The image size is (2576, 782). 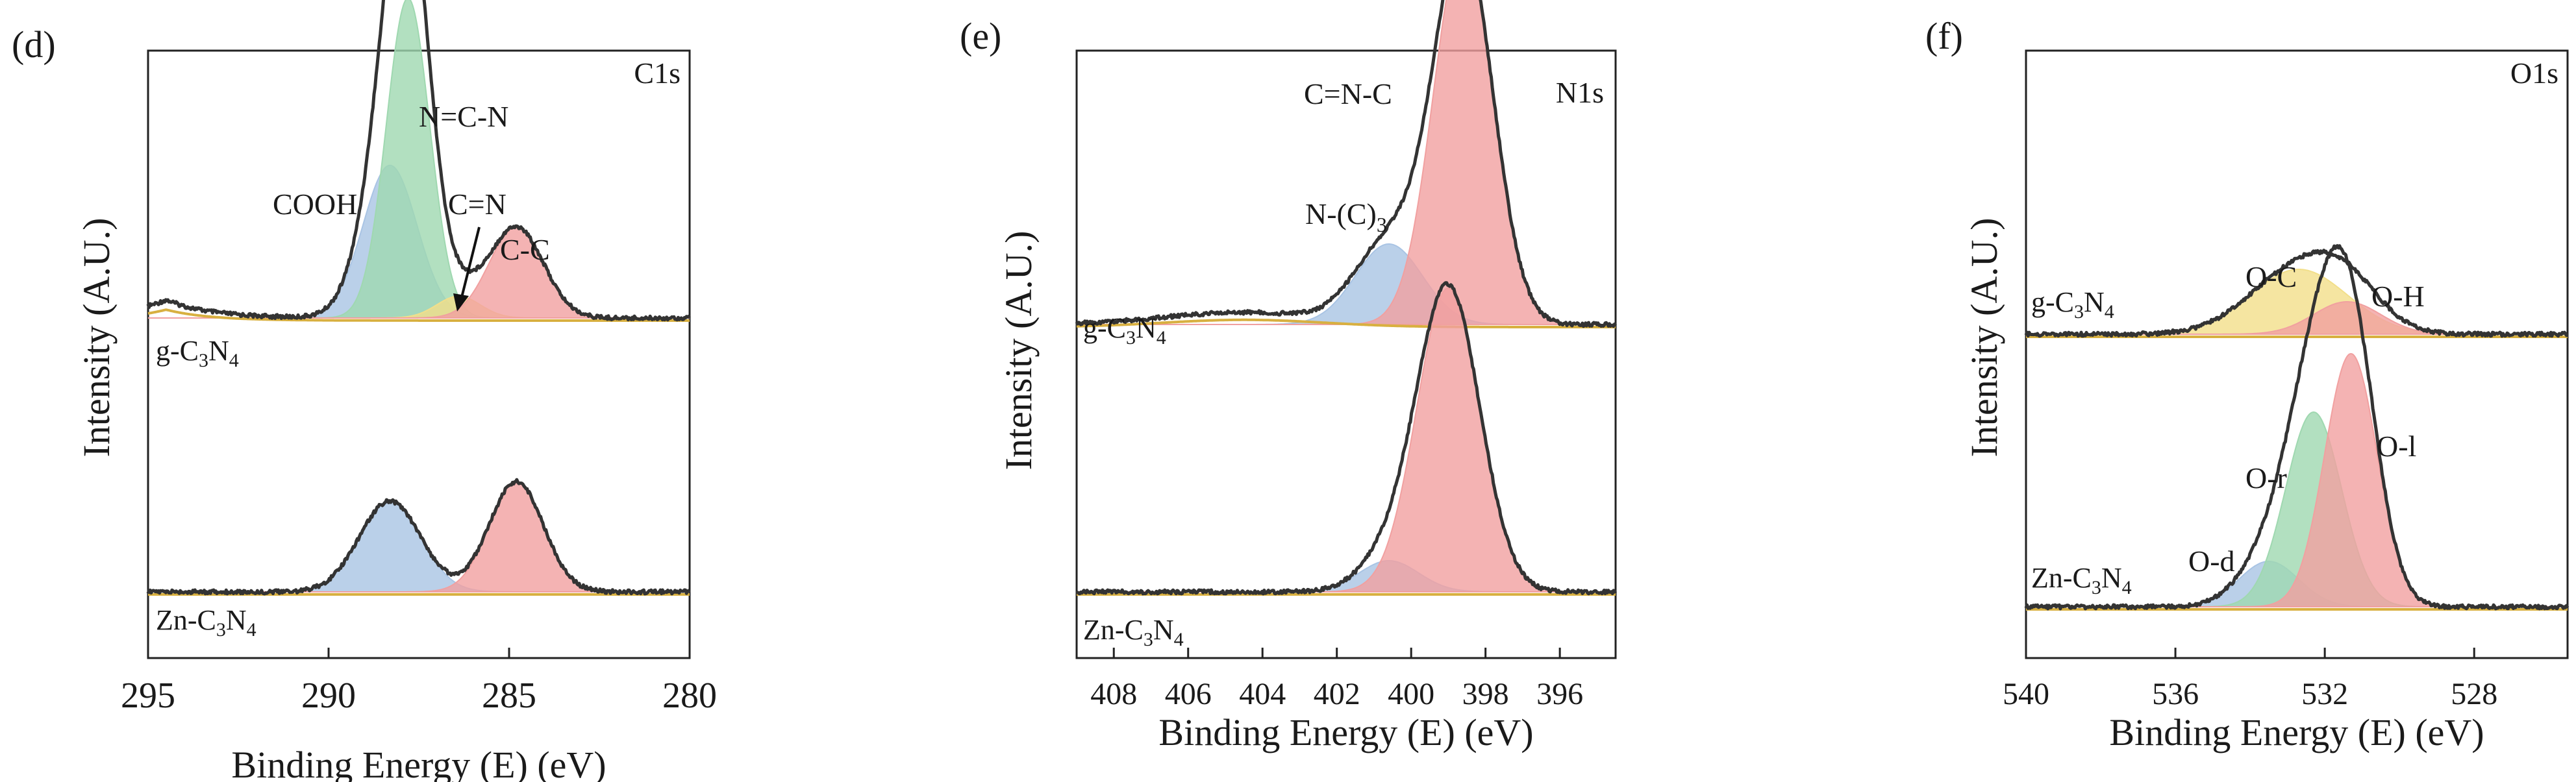 I want to click on x-tick-label: 406, so click(x=1188, y=694).